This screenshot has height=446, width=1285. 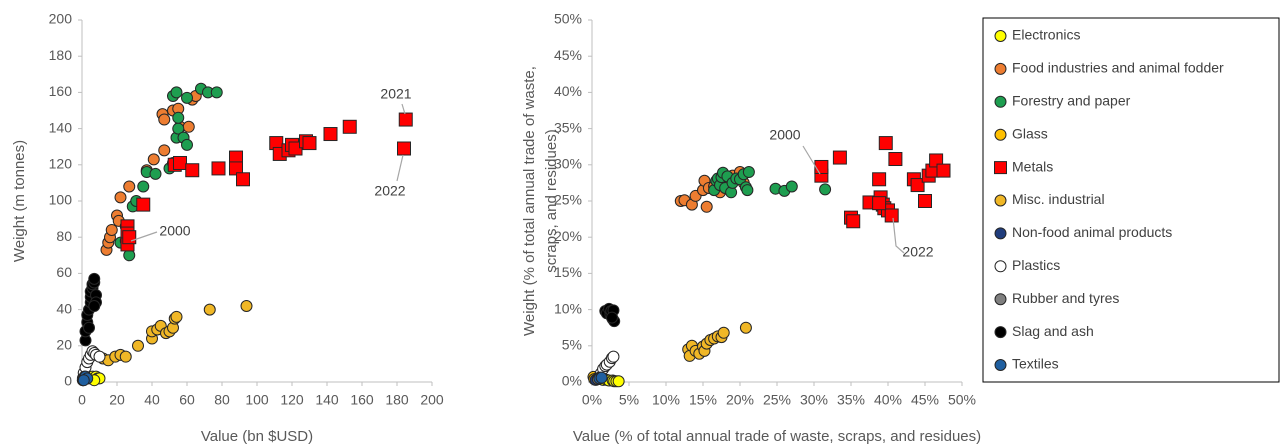 I want to click on y-axis-title: Weight (m tonnes), so click(x=19, y=201).